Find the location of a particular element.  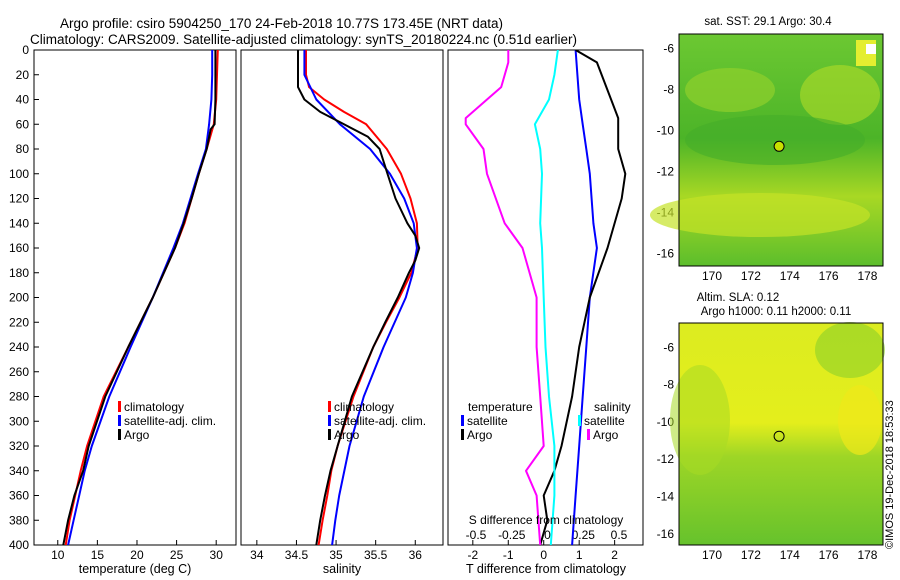

y-tick-label: 60 is located at coordinates (23, 124).